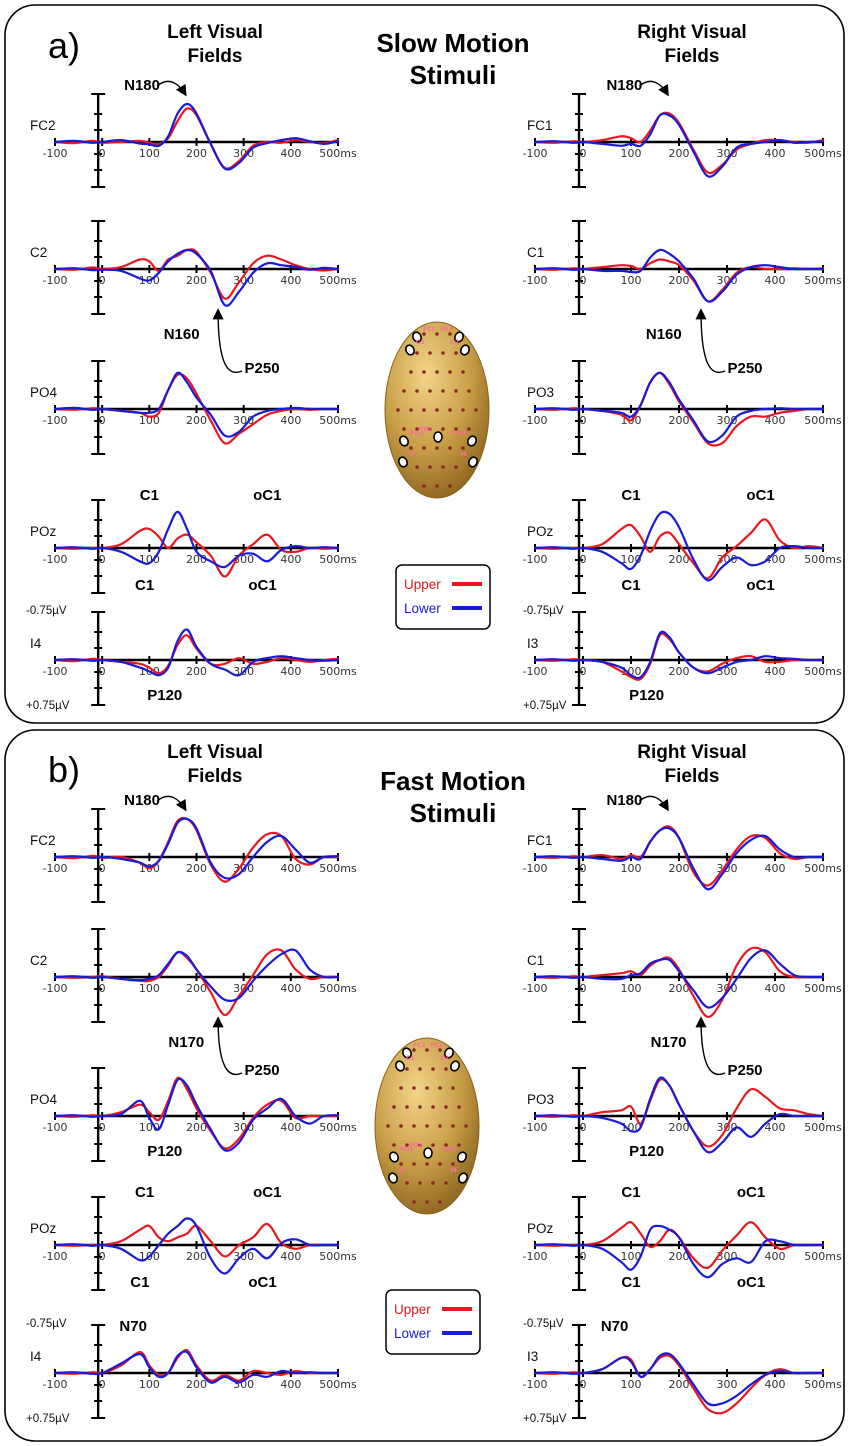 The height and width of the screenshot is (1446, 851). What do you see at coordinates (444, 1058) in the screenshot?
I see `electrode-label: C2` at bounding box center [444, 1058].